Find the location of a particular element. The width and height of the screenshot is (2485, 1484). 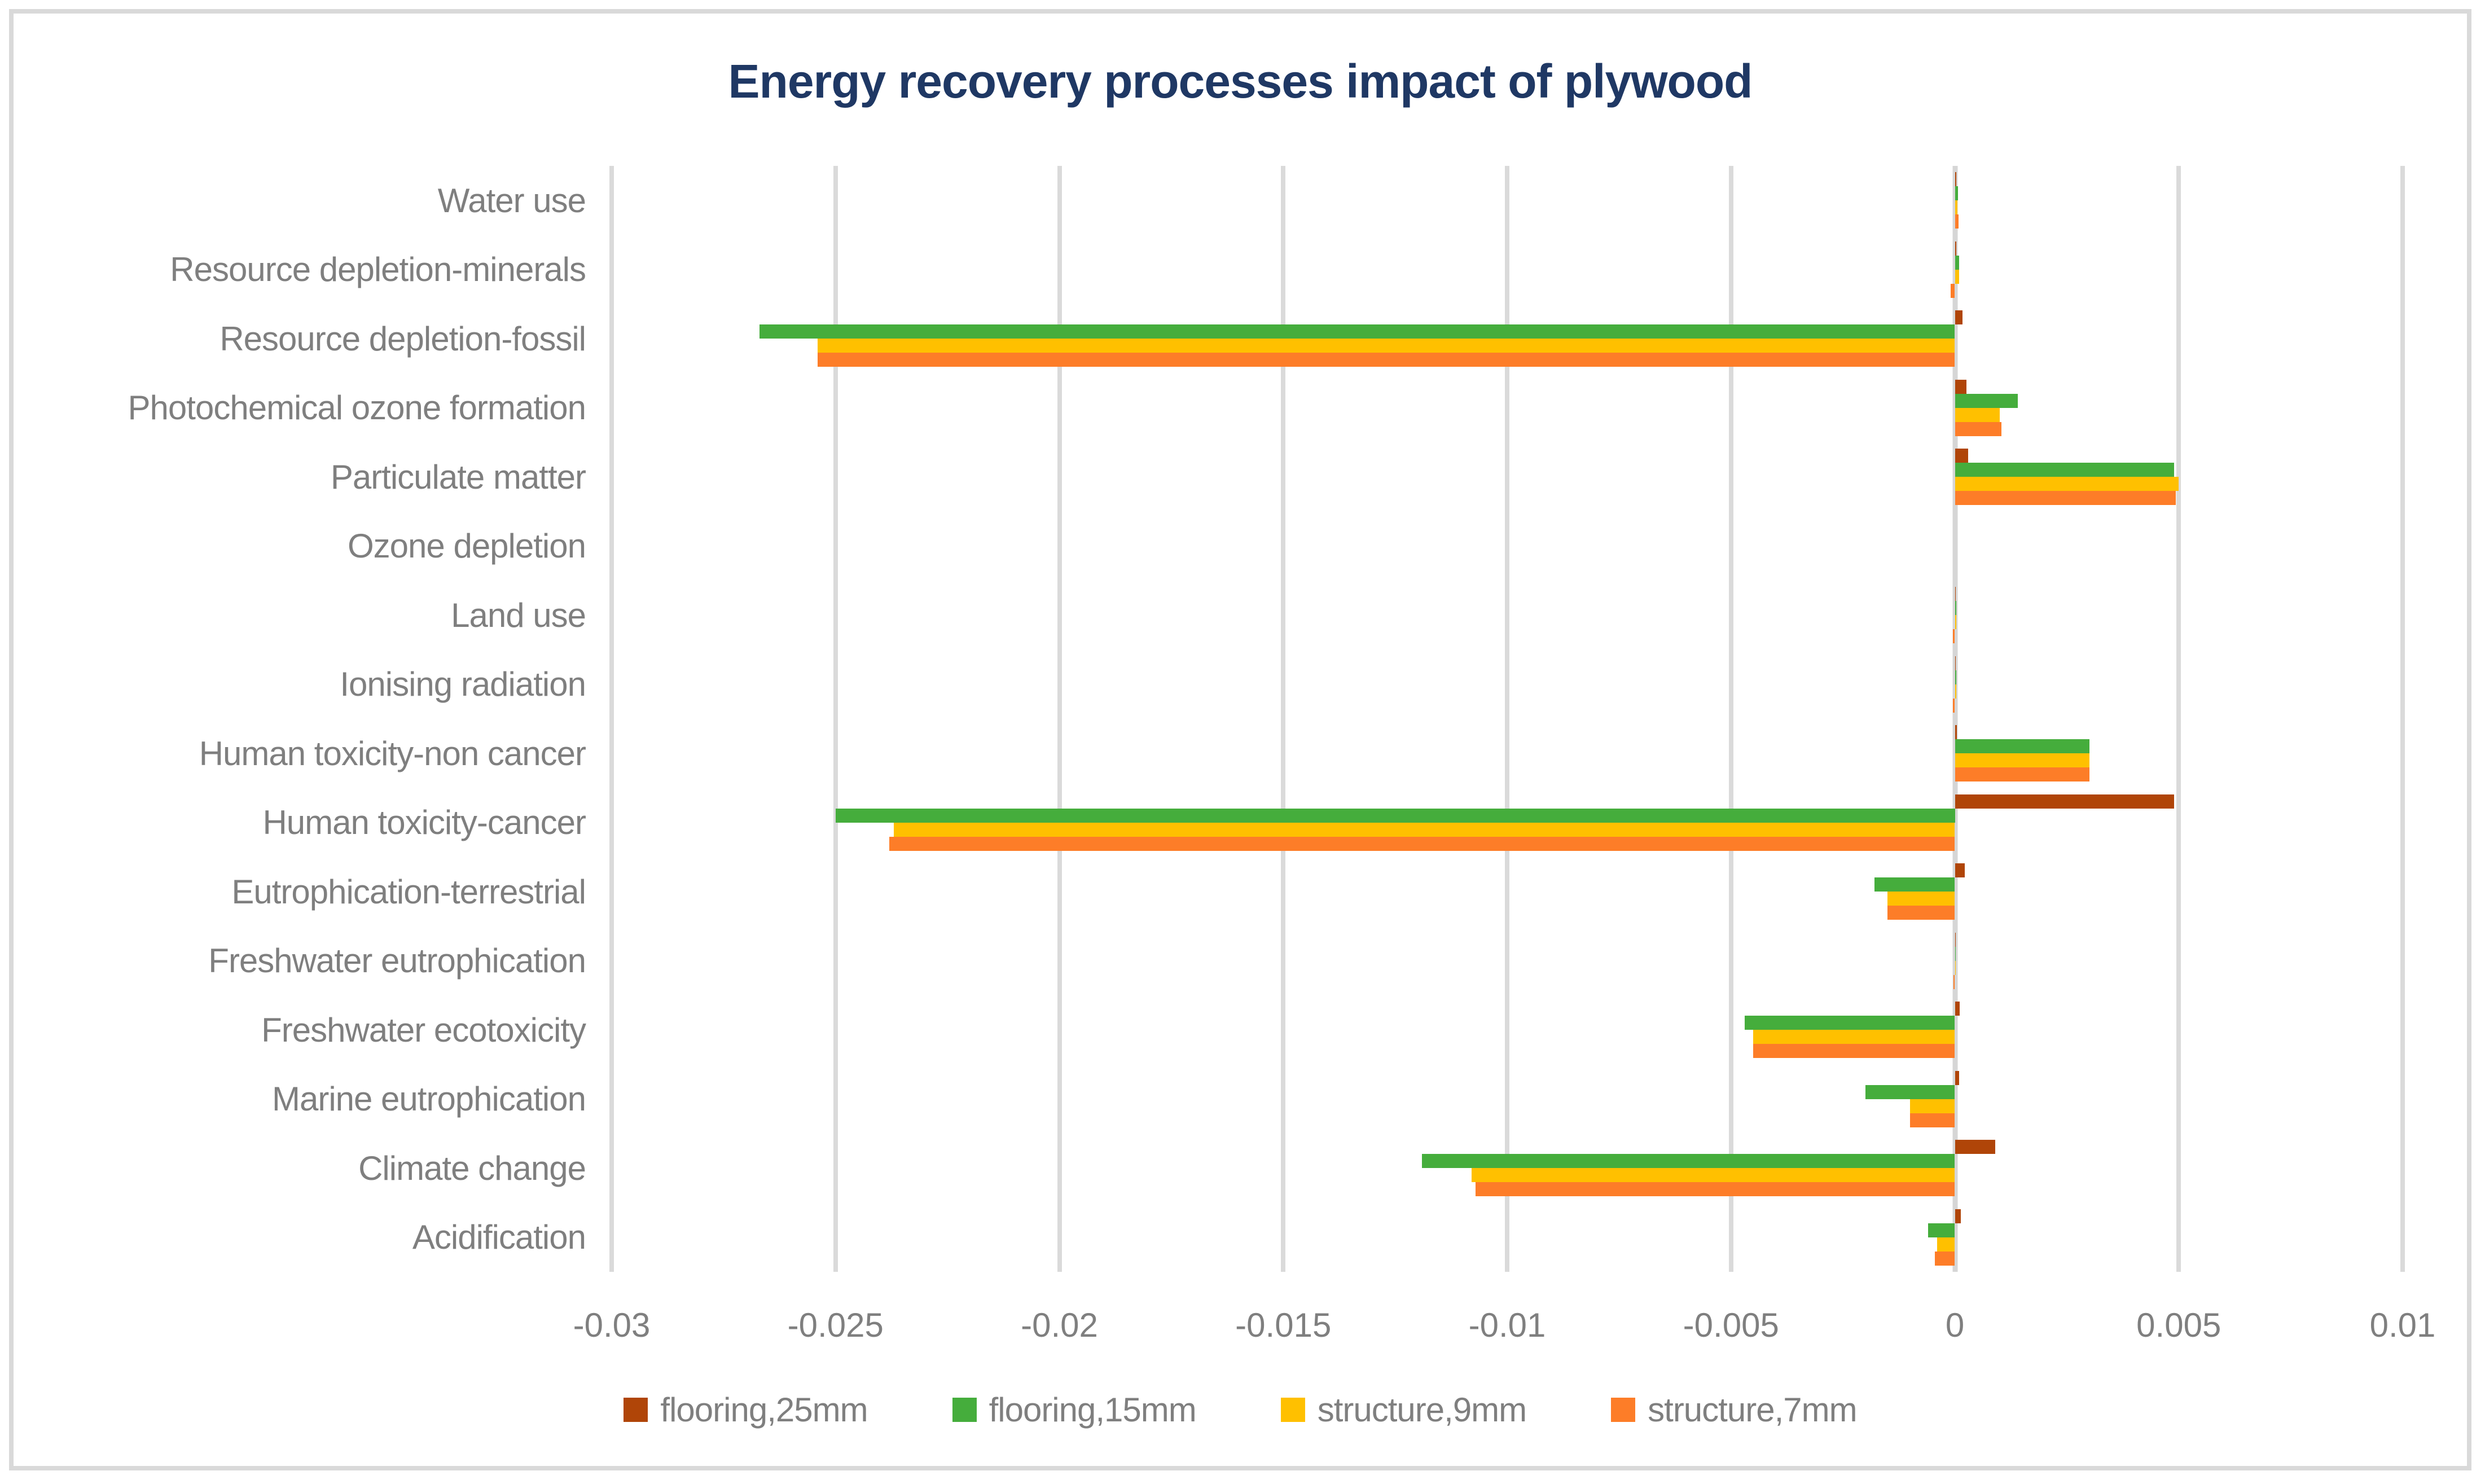

legend-label: flooring,25mm is located at coordinates (764, 1410).